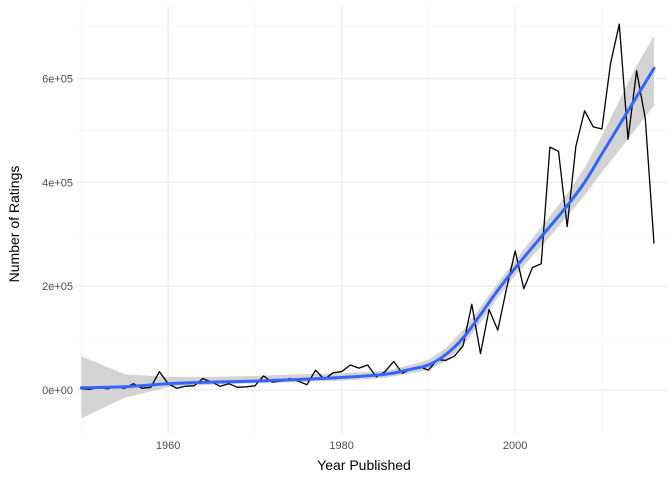  What do you see at coordinates (168, 446) in the screenshot?
I see `x-tick-label: 1960` at bounding box center [168, 446].